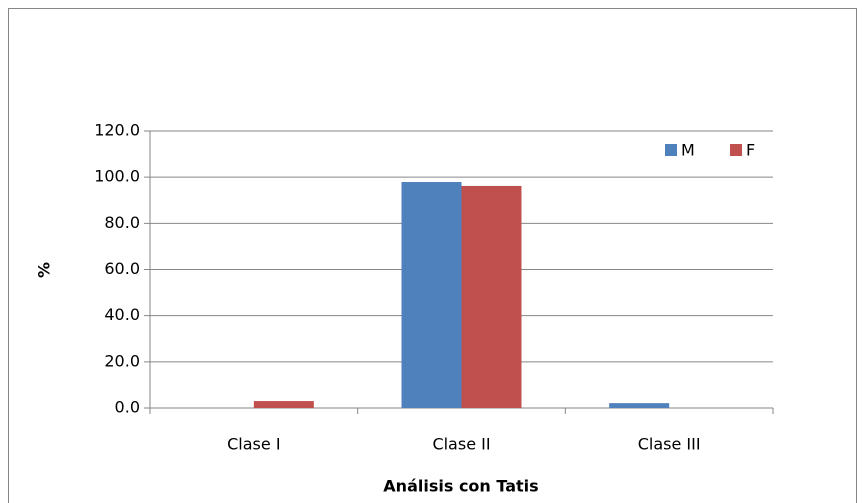 The height and width of the screenshot is (503, 865). I want to click on y-tick-label: 120.0, so click(117, 130).